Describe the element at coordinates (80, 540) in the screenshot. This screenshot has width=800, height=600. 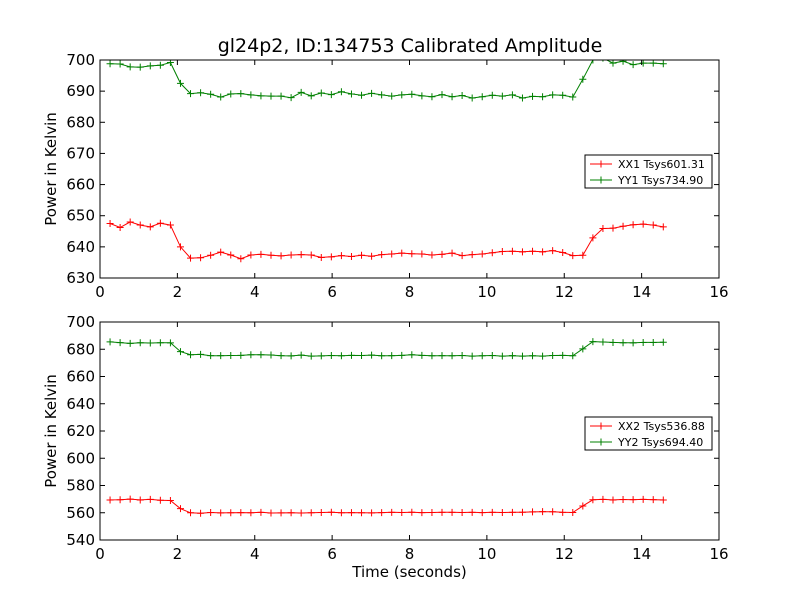
I see `y-tick-label: 540` at that location.